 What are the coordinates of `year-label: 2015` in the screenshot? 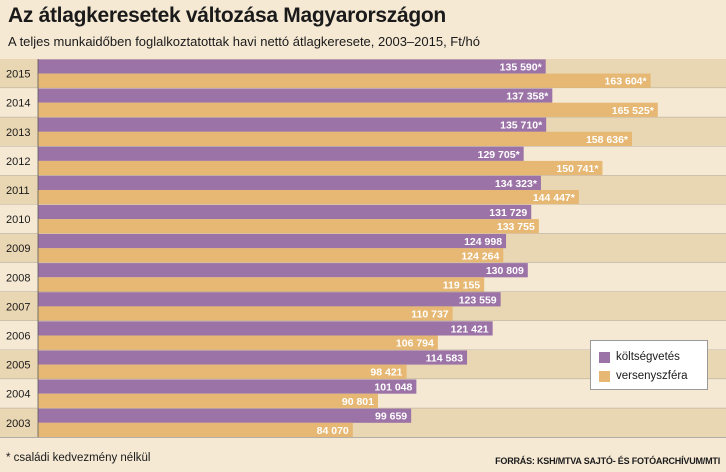 It's located at (18, 75).